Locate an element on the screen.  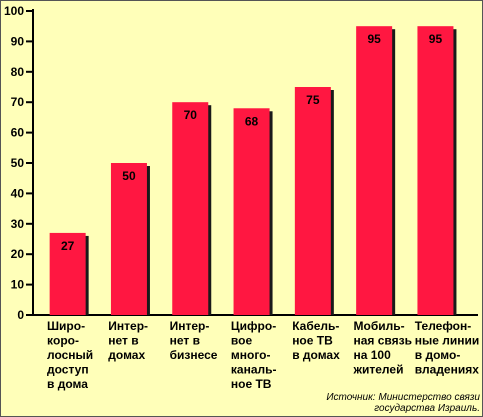
bar-value-label: 50 is located at coordinates (129, 176).